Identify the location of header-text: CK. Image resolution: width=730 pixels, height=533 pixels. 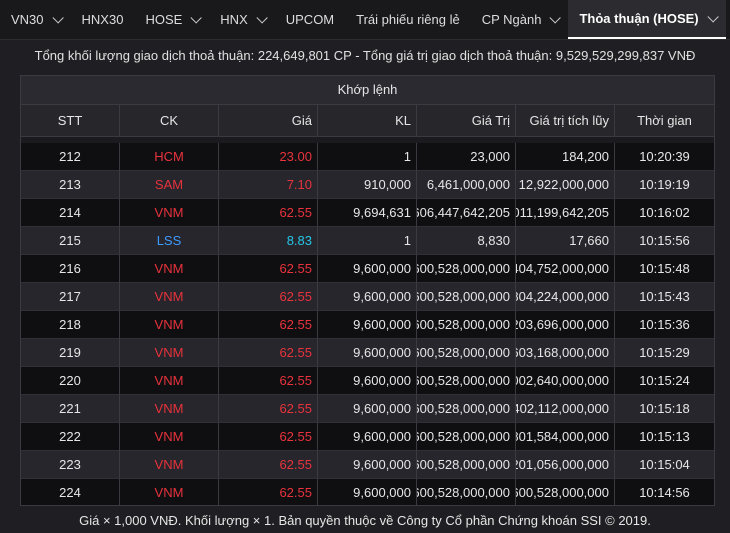
(169, 120).